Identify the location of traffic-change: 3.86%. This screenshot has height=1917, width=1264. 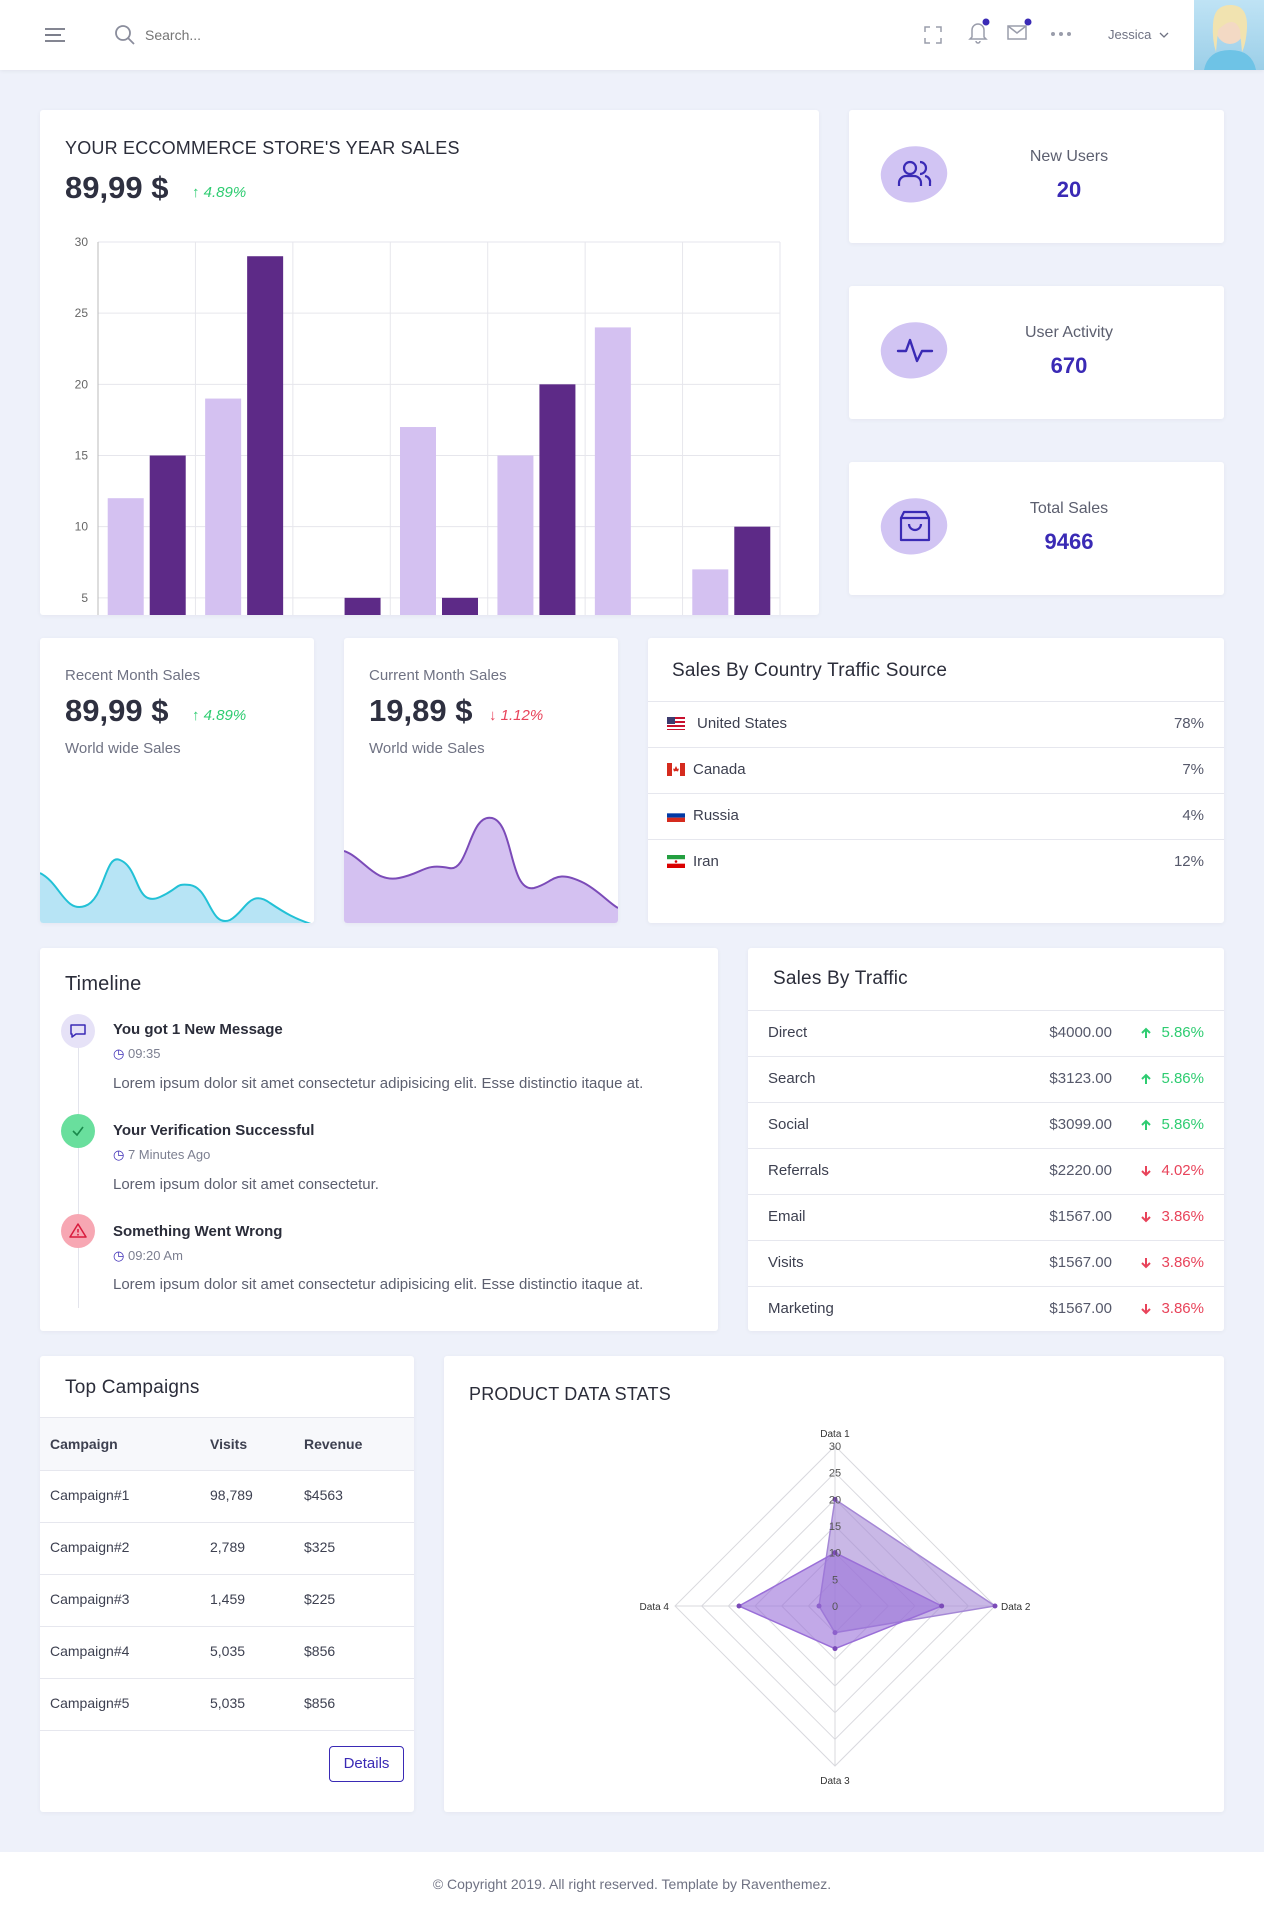
(1182, 1216).